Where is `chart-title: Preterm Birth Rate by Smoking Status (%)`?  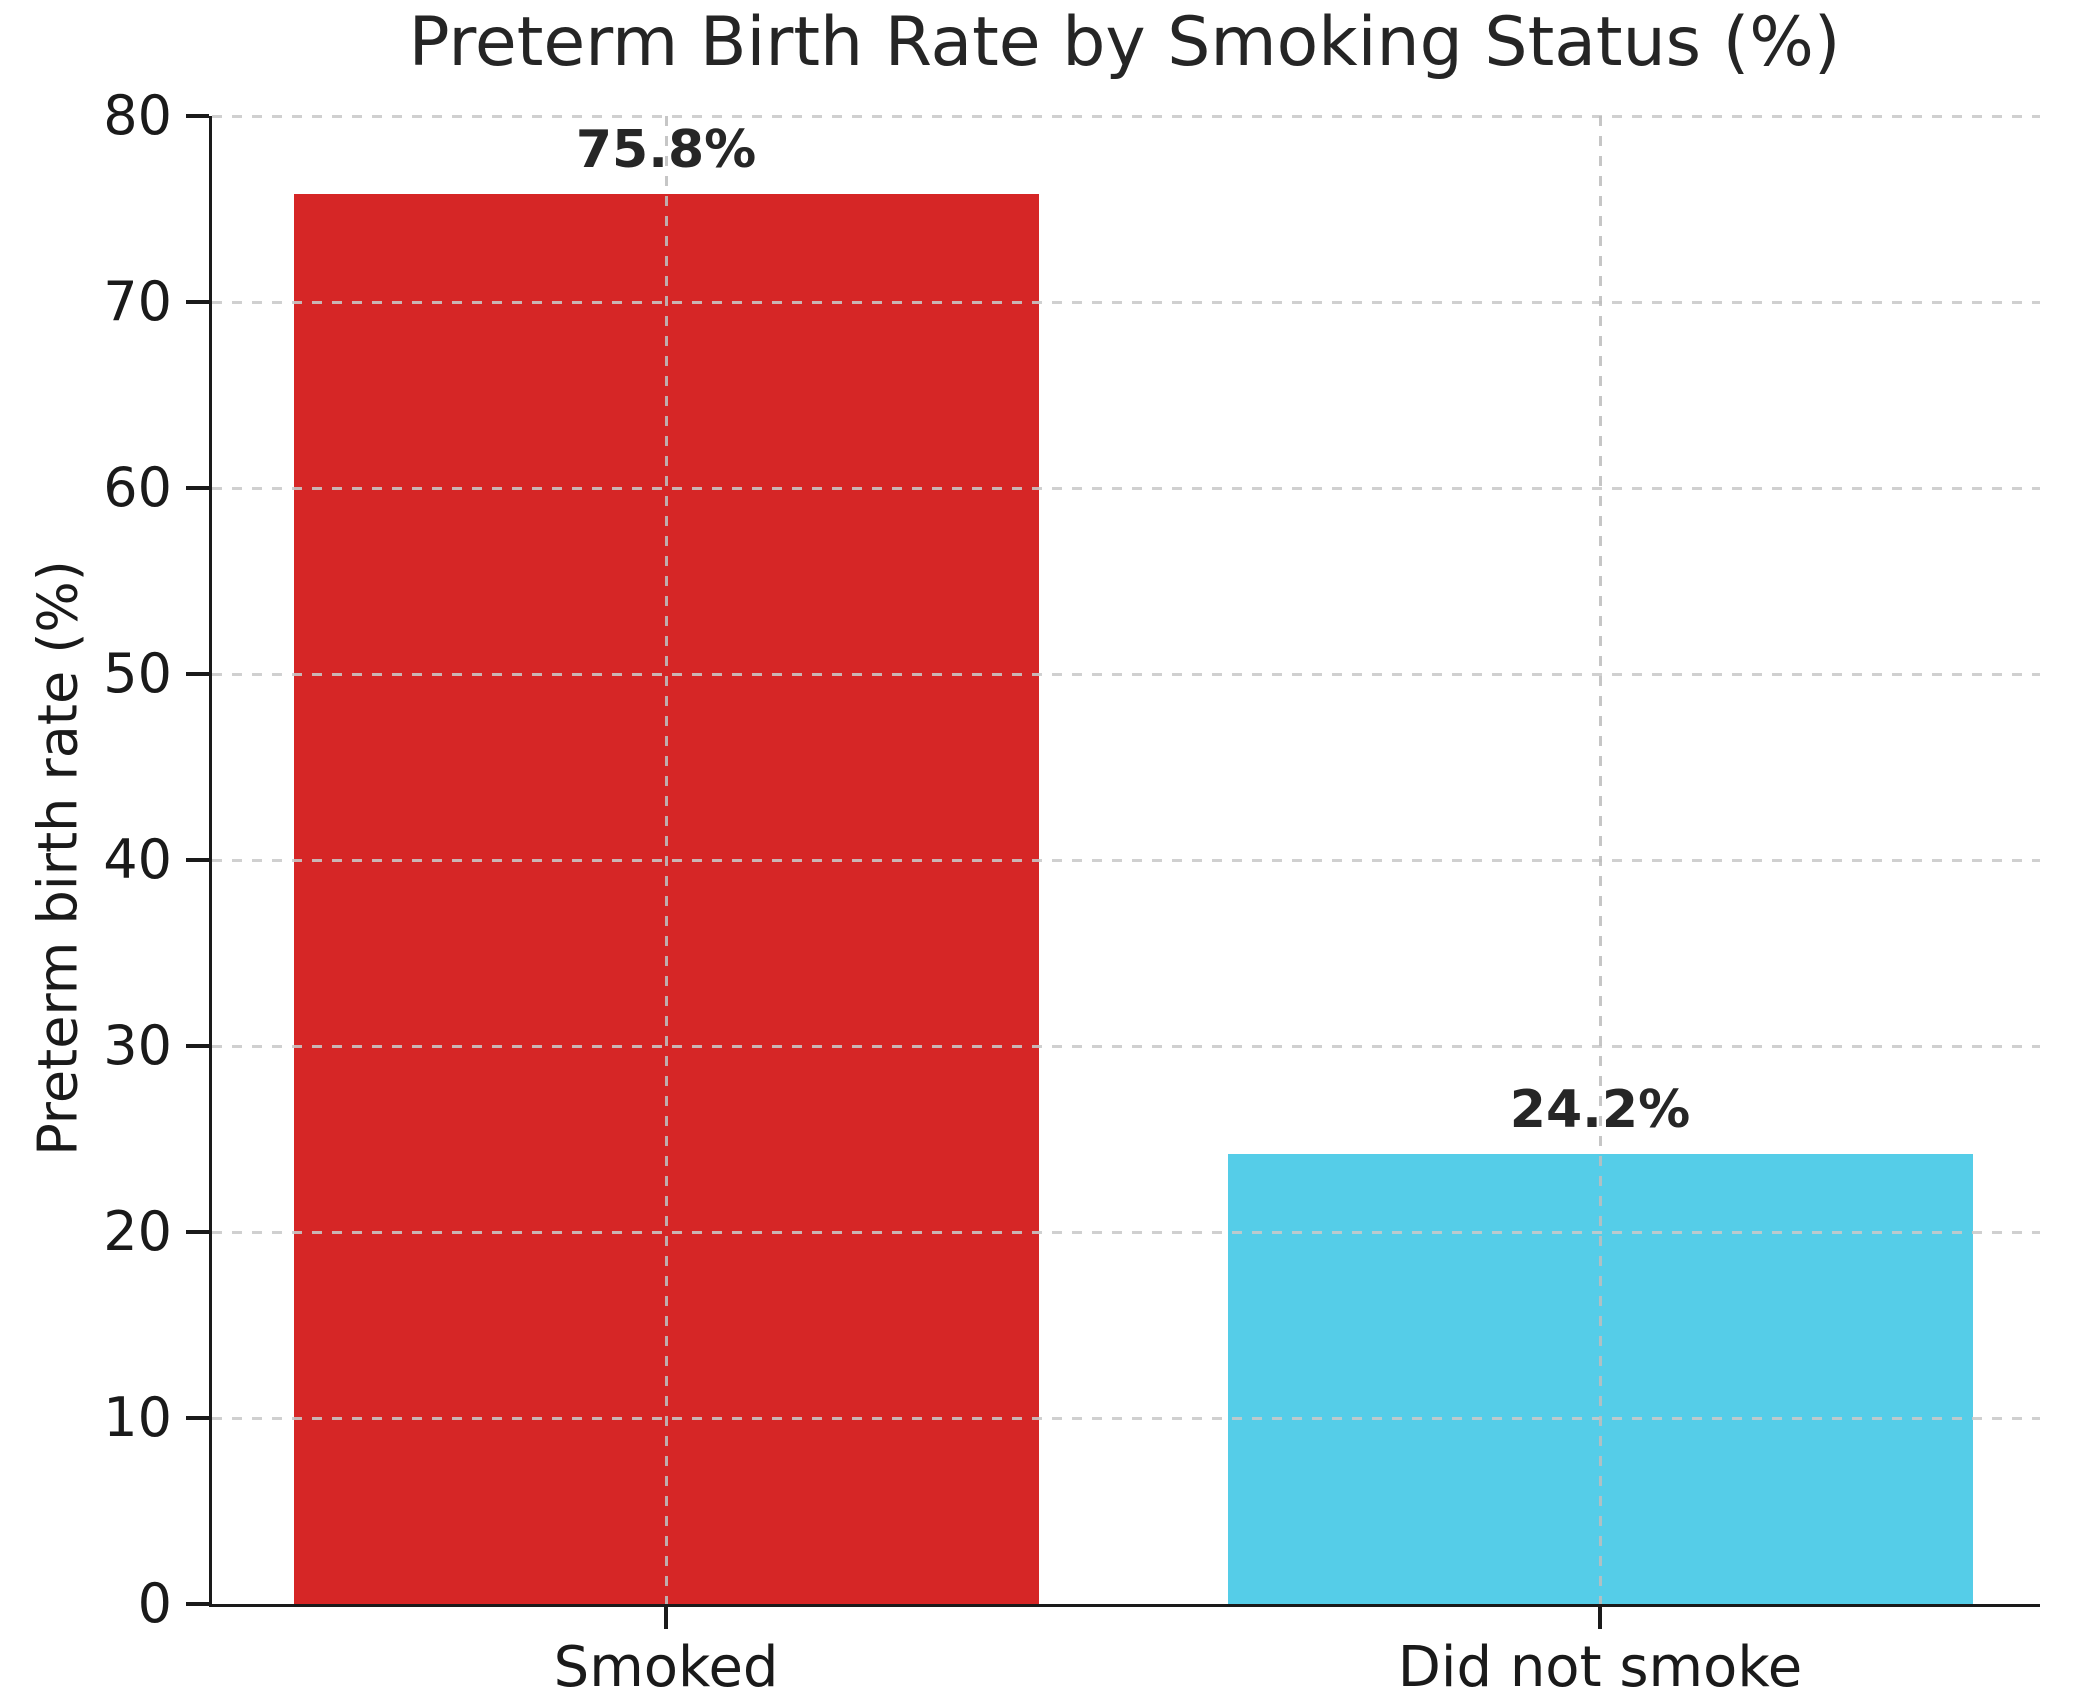
chart-title: Preterm Birth Rate by Smoking Status (%) is located at coordinates (1124, 42).